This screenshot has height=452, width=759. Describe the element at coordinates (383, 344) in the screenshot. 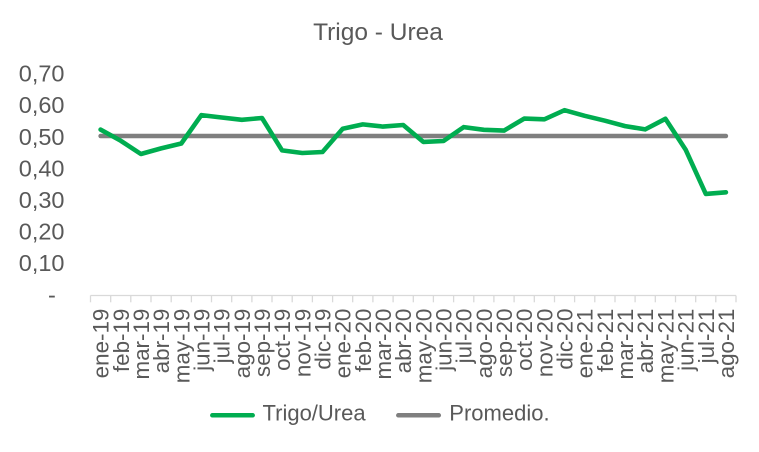

I see `svg-text: mar-20` at that location.